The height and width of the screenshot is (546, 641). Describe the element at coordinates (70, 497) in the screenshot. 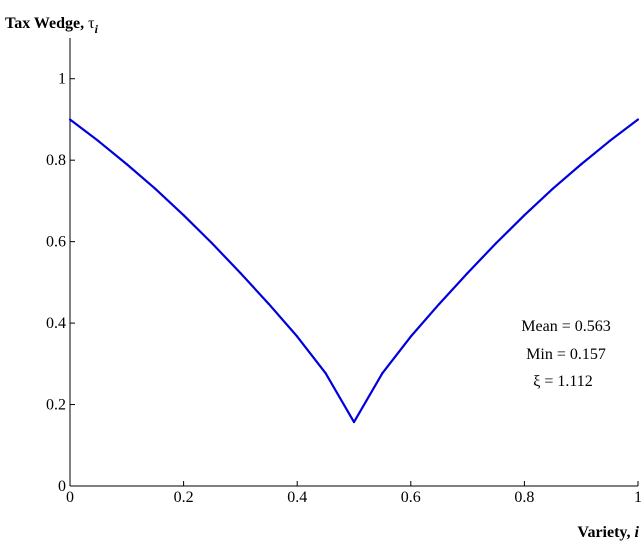

I see `x-tick-label: 0` at that location.